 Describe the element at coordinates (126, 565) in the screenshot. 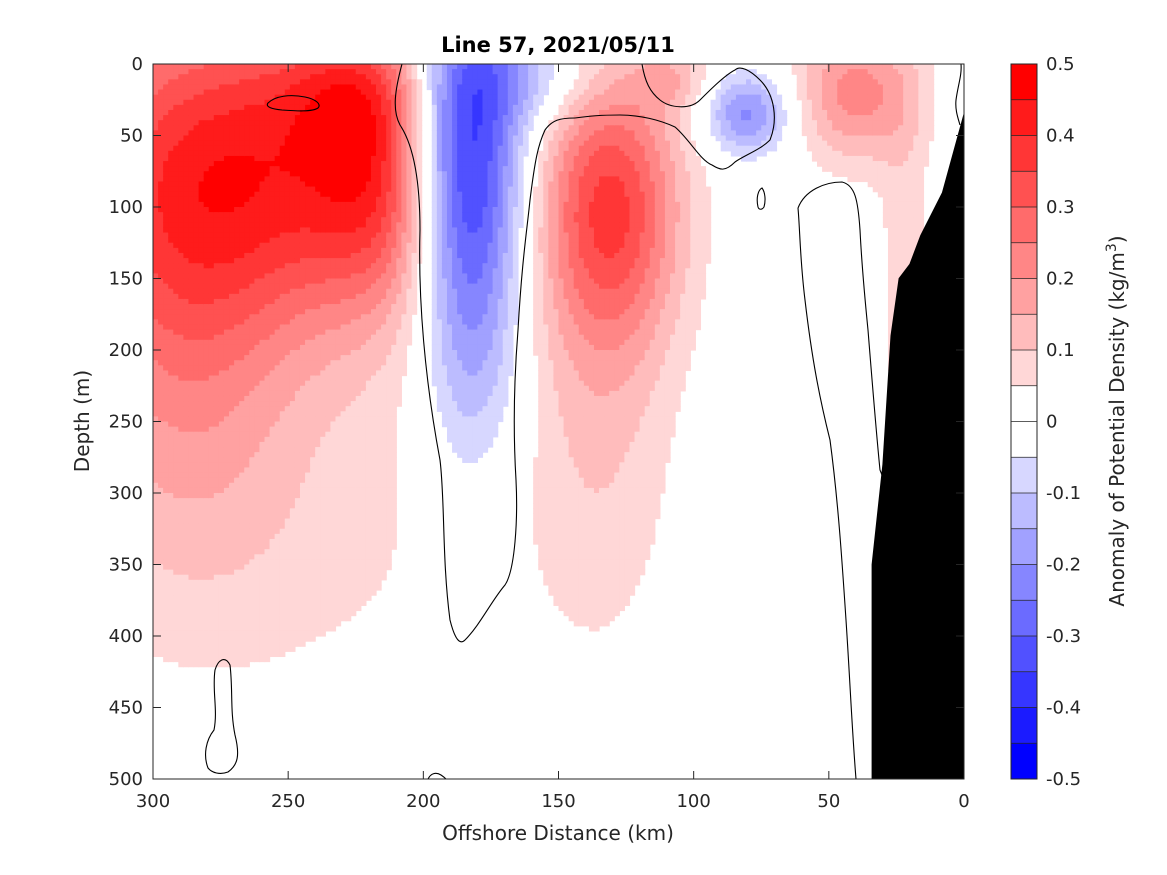

I see `y-tick-label: 350` at that location.